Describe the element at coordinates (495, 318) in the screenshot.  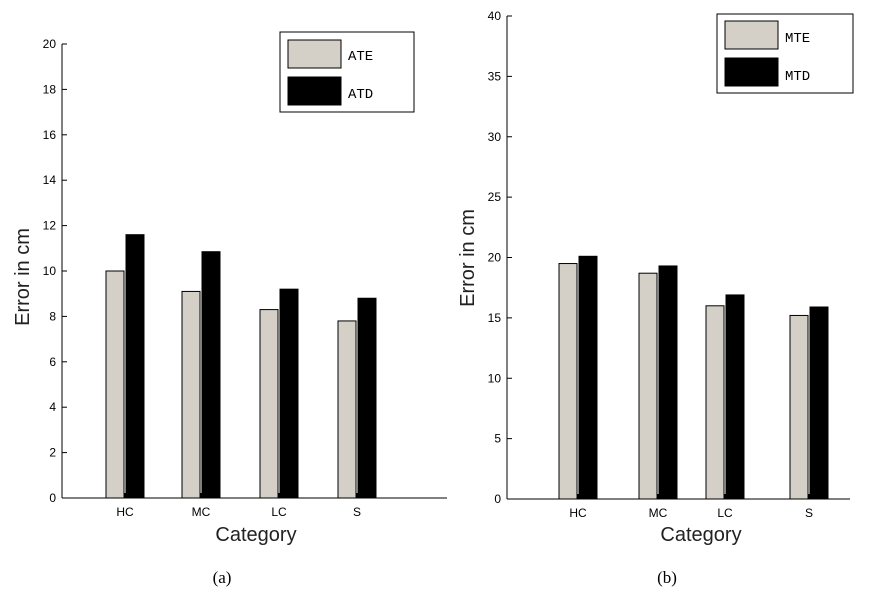
I see `chart-b-ytick-label: 15` at that location.